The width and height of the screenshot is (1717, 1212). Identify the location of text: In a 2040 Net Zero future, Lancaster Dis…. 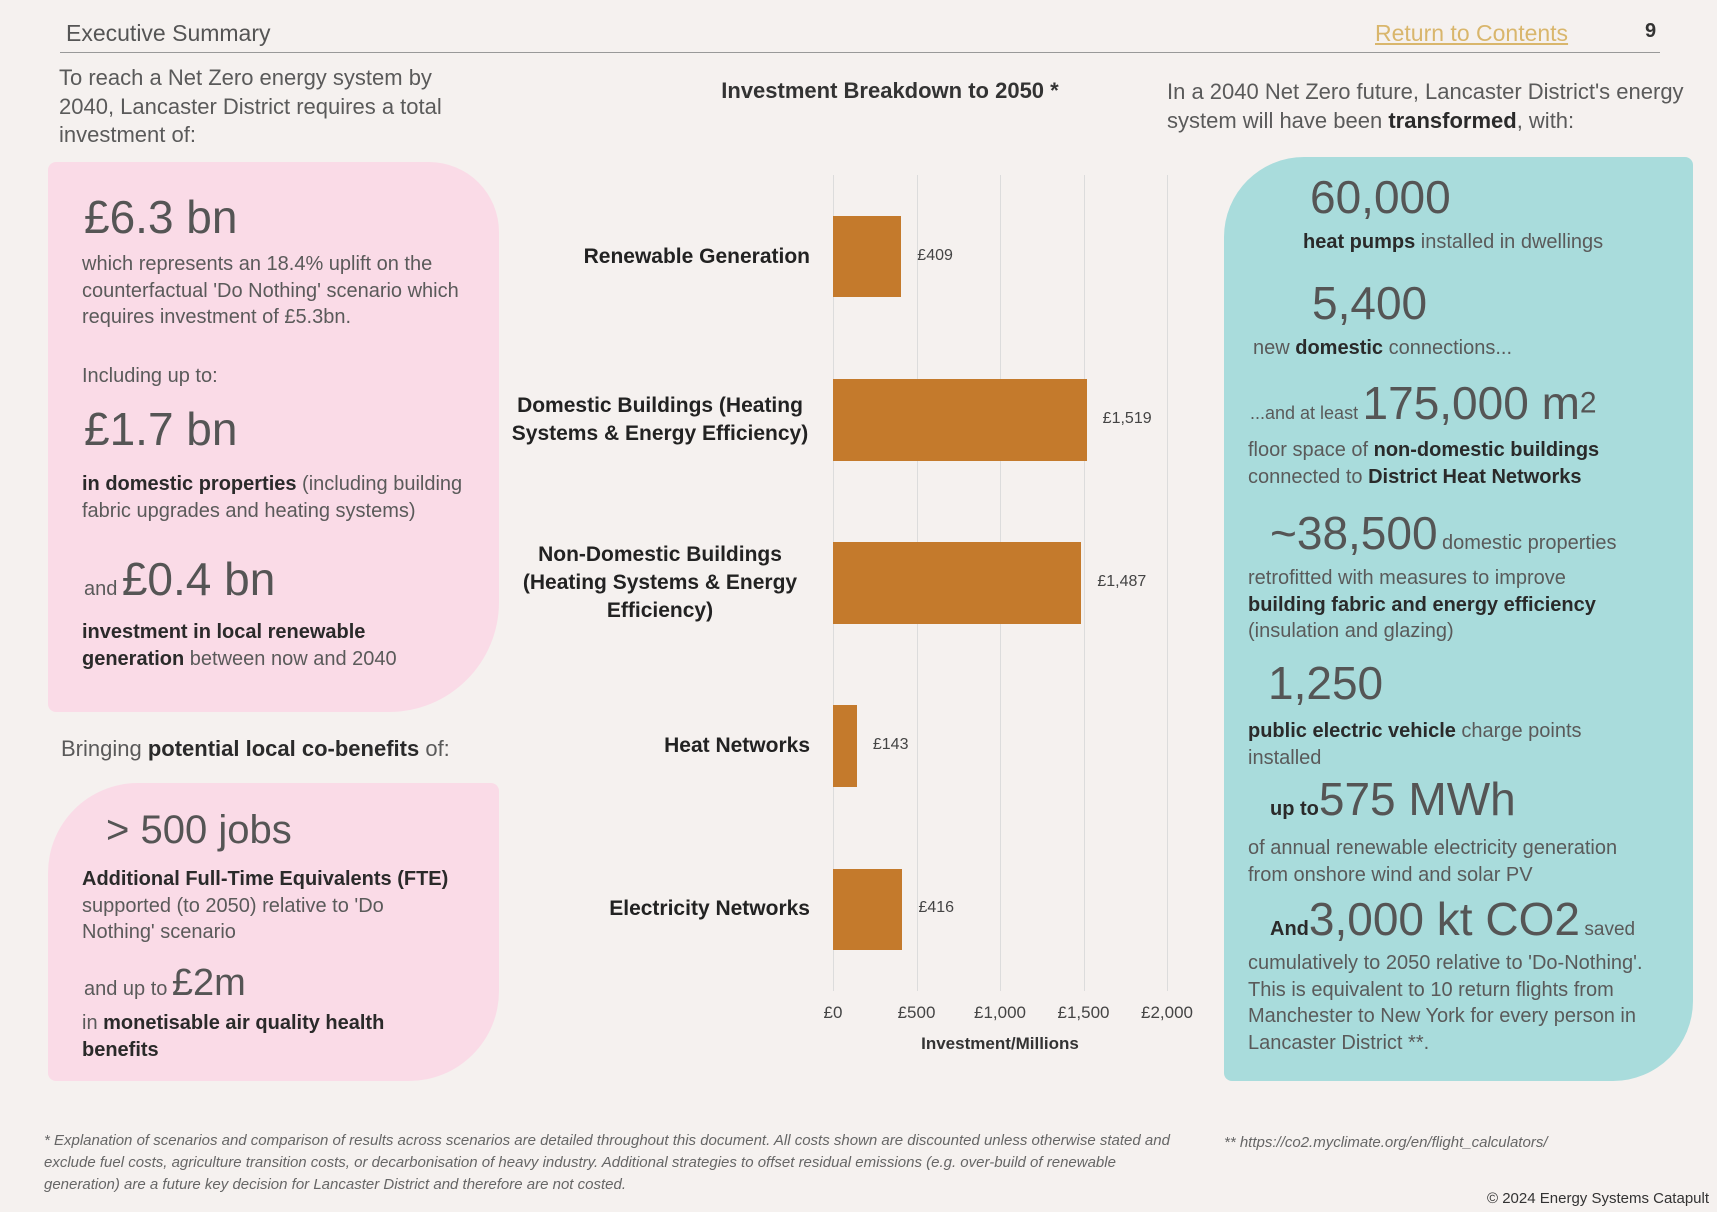
(1425, 106).